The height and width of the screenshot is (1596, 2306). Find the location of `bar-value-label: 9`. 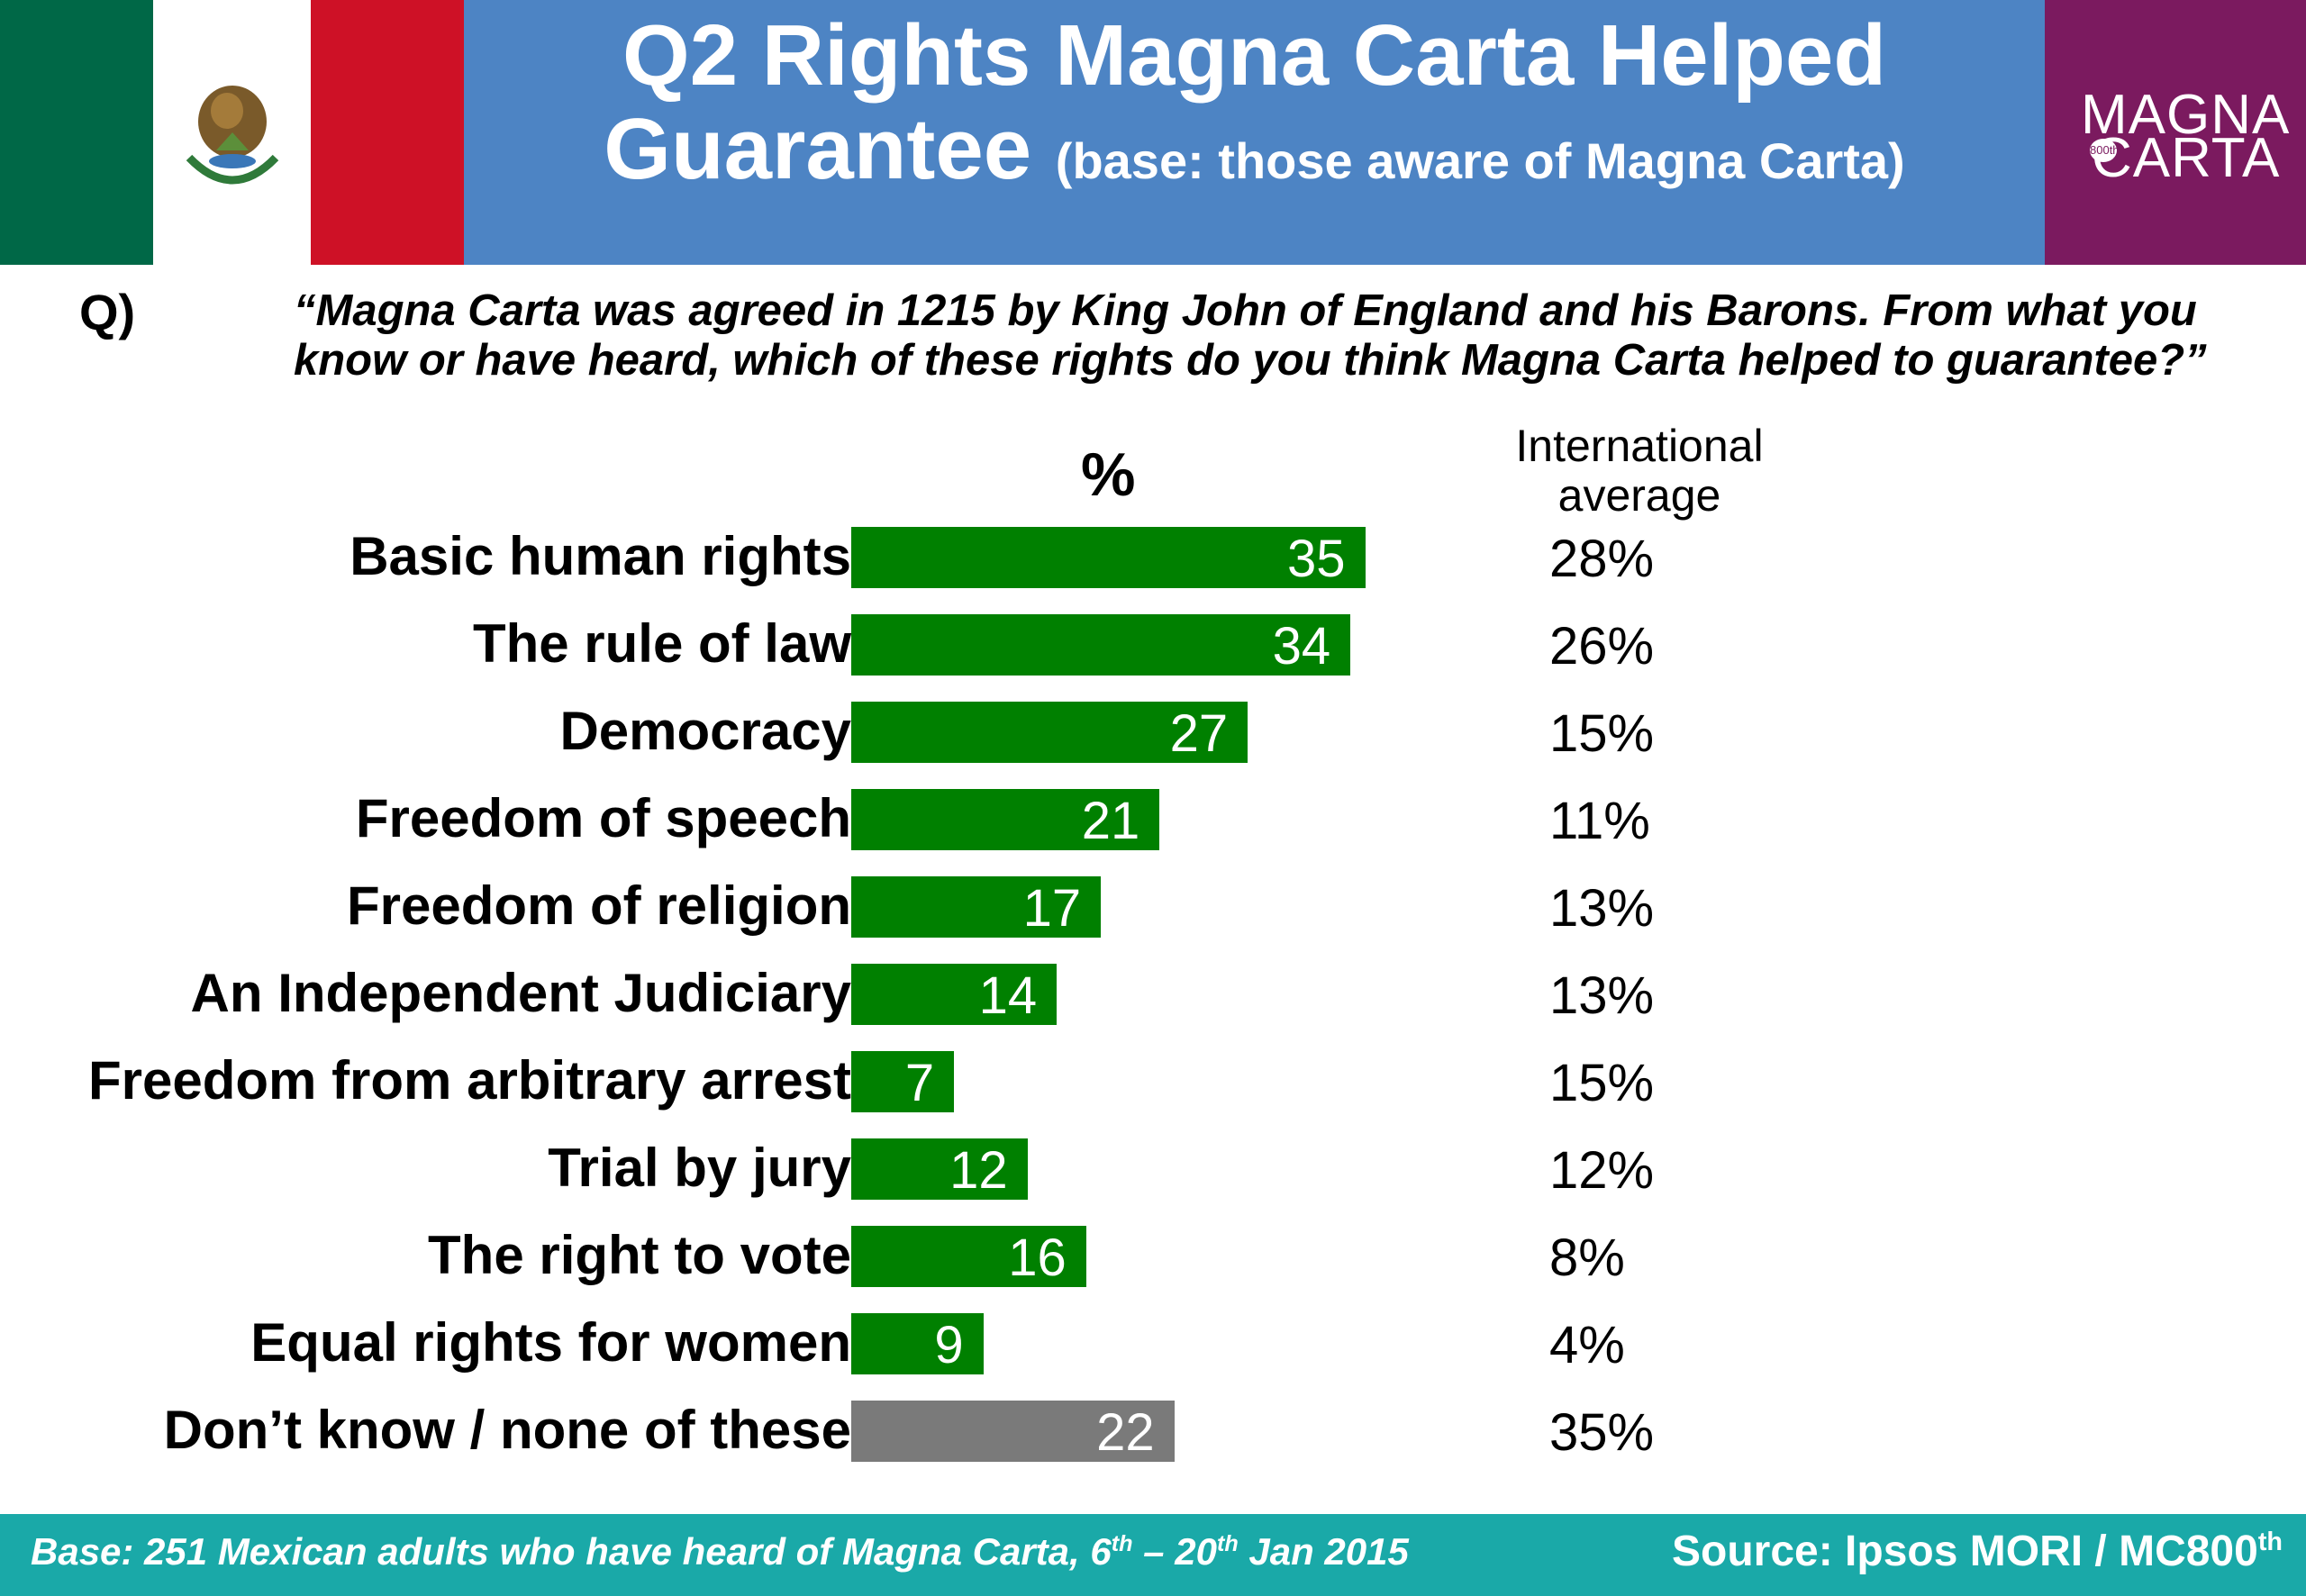

bar-value-label: 9 is located at coordinates (949, 1345).